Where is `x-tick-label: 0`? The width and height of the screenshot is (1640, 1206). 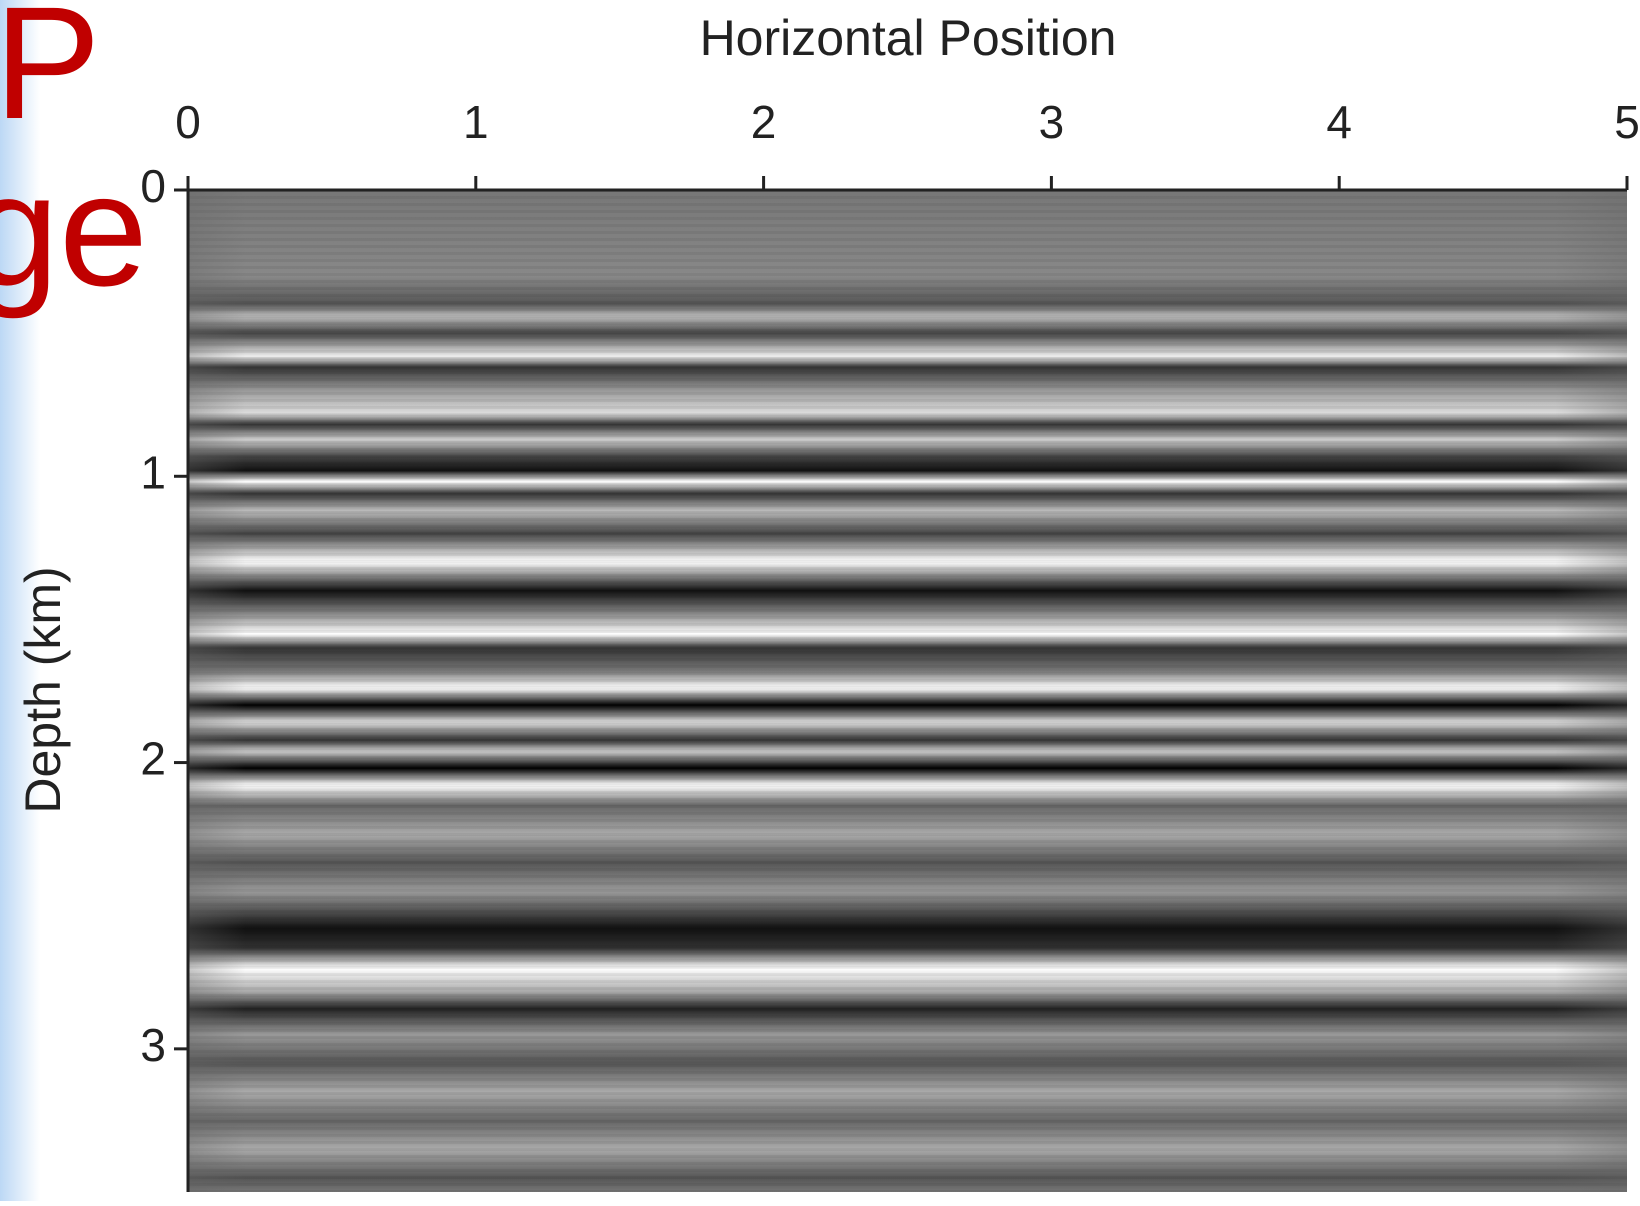 x-tick-label: 0 is located at coordinates (188, 122).